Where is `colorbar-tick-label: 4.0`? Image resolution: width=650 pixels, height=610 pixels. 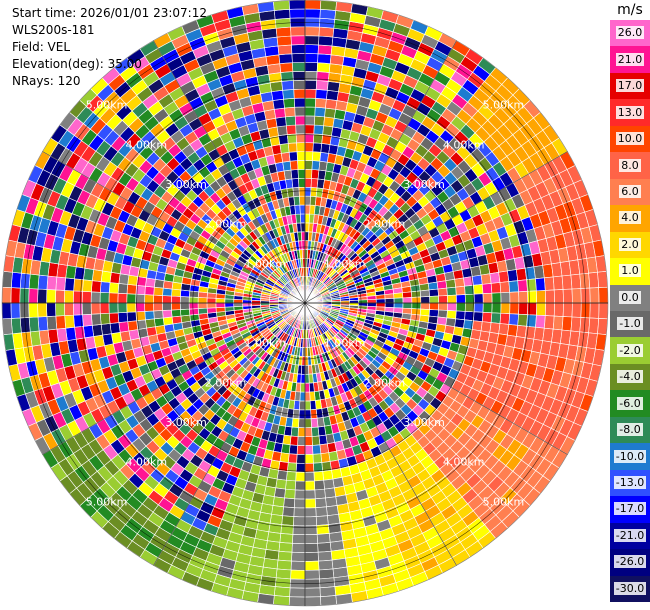 colorbar-tick-label: 4.0 is located at coordinates (630, 218).